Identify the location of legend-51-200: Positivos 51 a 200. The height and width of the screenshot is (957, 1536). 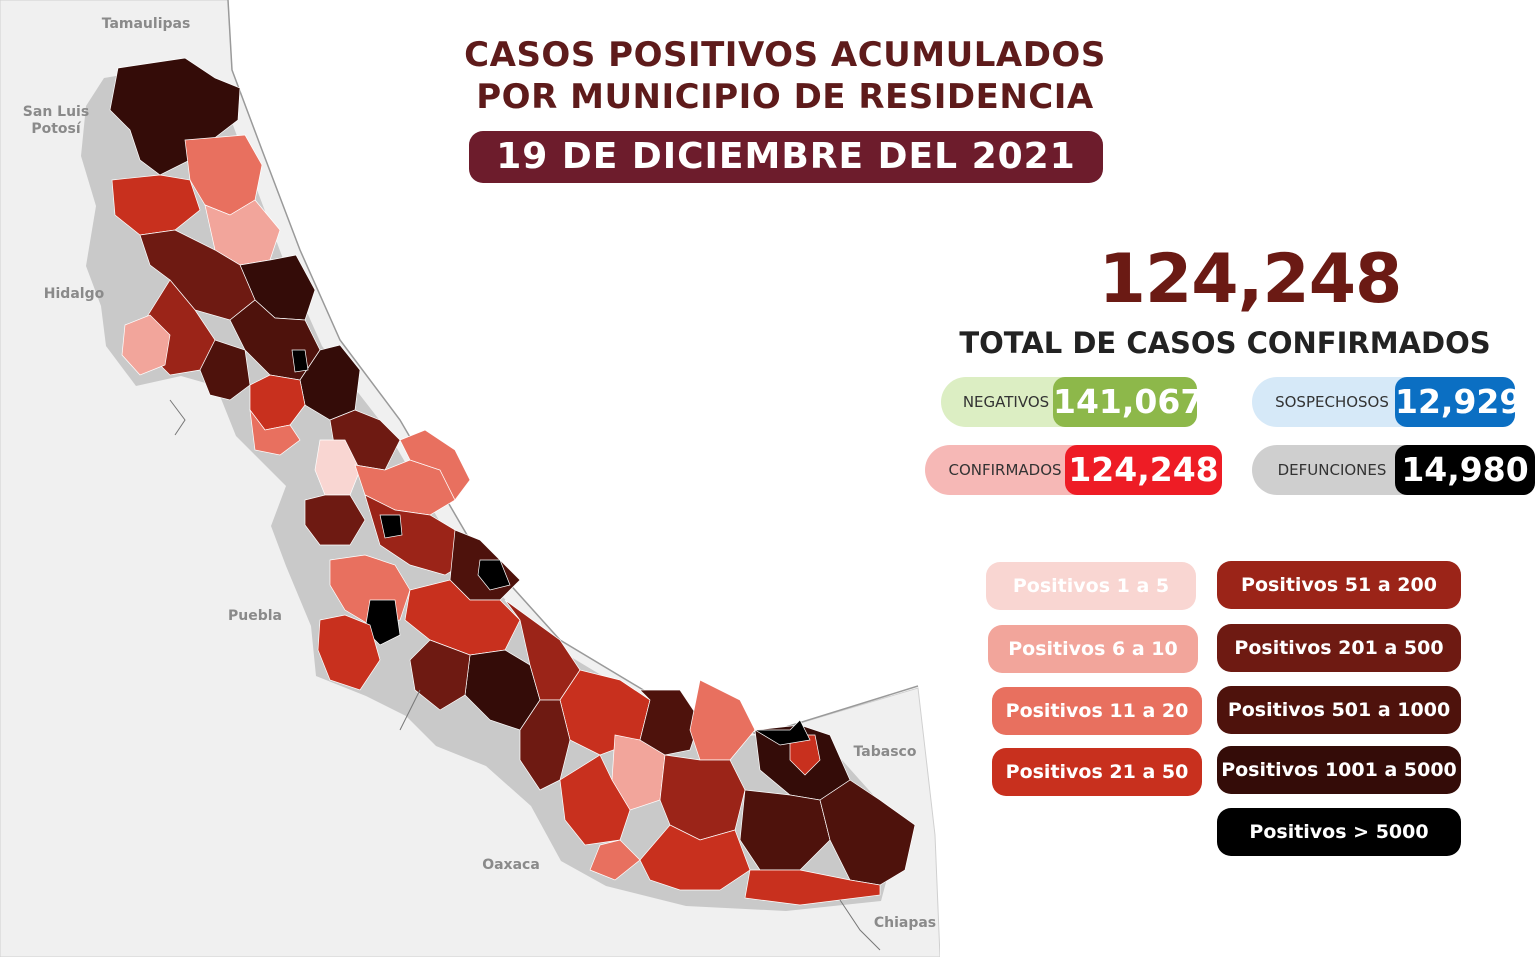
(1339, 585).